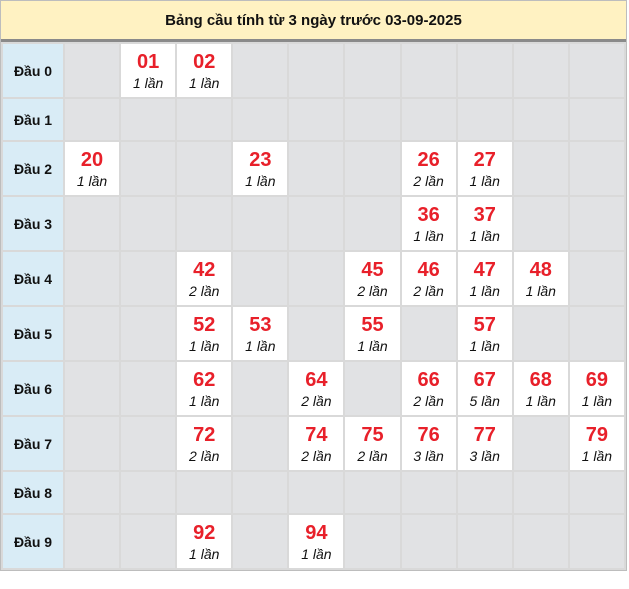  Describe the element at coordinates (428, 455) in the screenshot. I see `cell-count: 3 lần` at that location.